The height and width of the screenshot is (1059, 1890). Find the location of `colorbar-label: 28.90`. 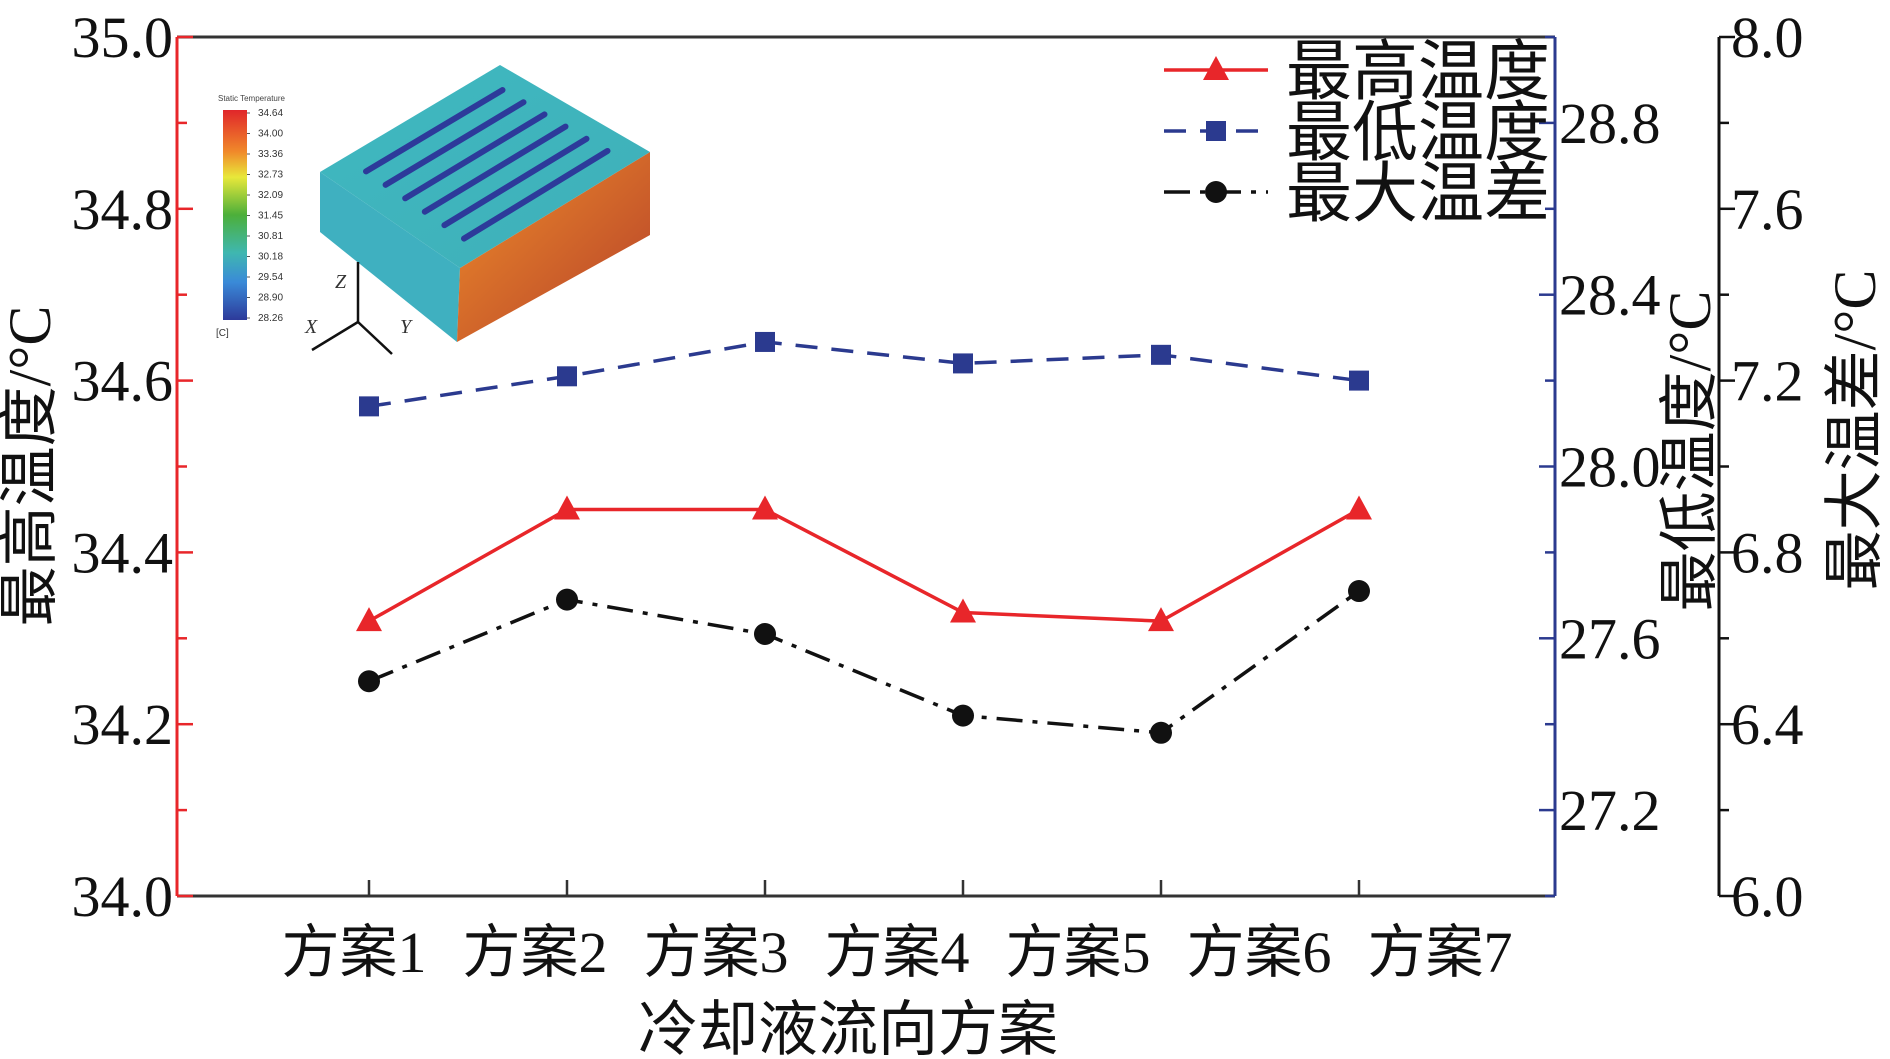

colorbar-label: 28.90 is located at coordinates (270, 298).